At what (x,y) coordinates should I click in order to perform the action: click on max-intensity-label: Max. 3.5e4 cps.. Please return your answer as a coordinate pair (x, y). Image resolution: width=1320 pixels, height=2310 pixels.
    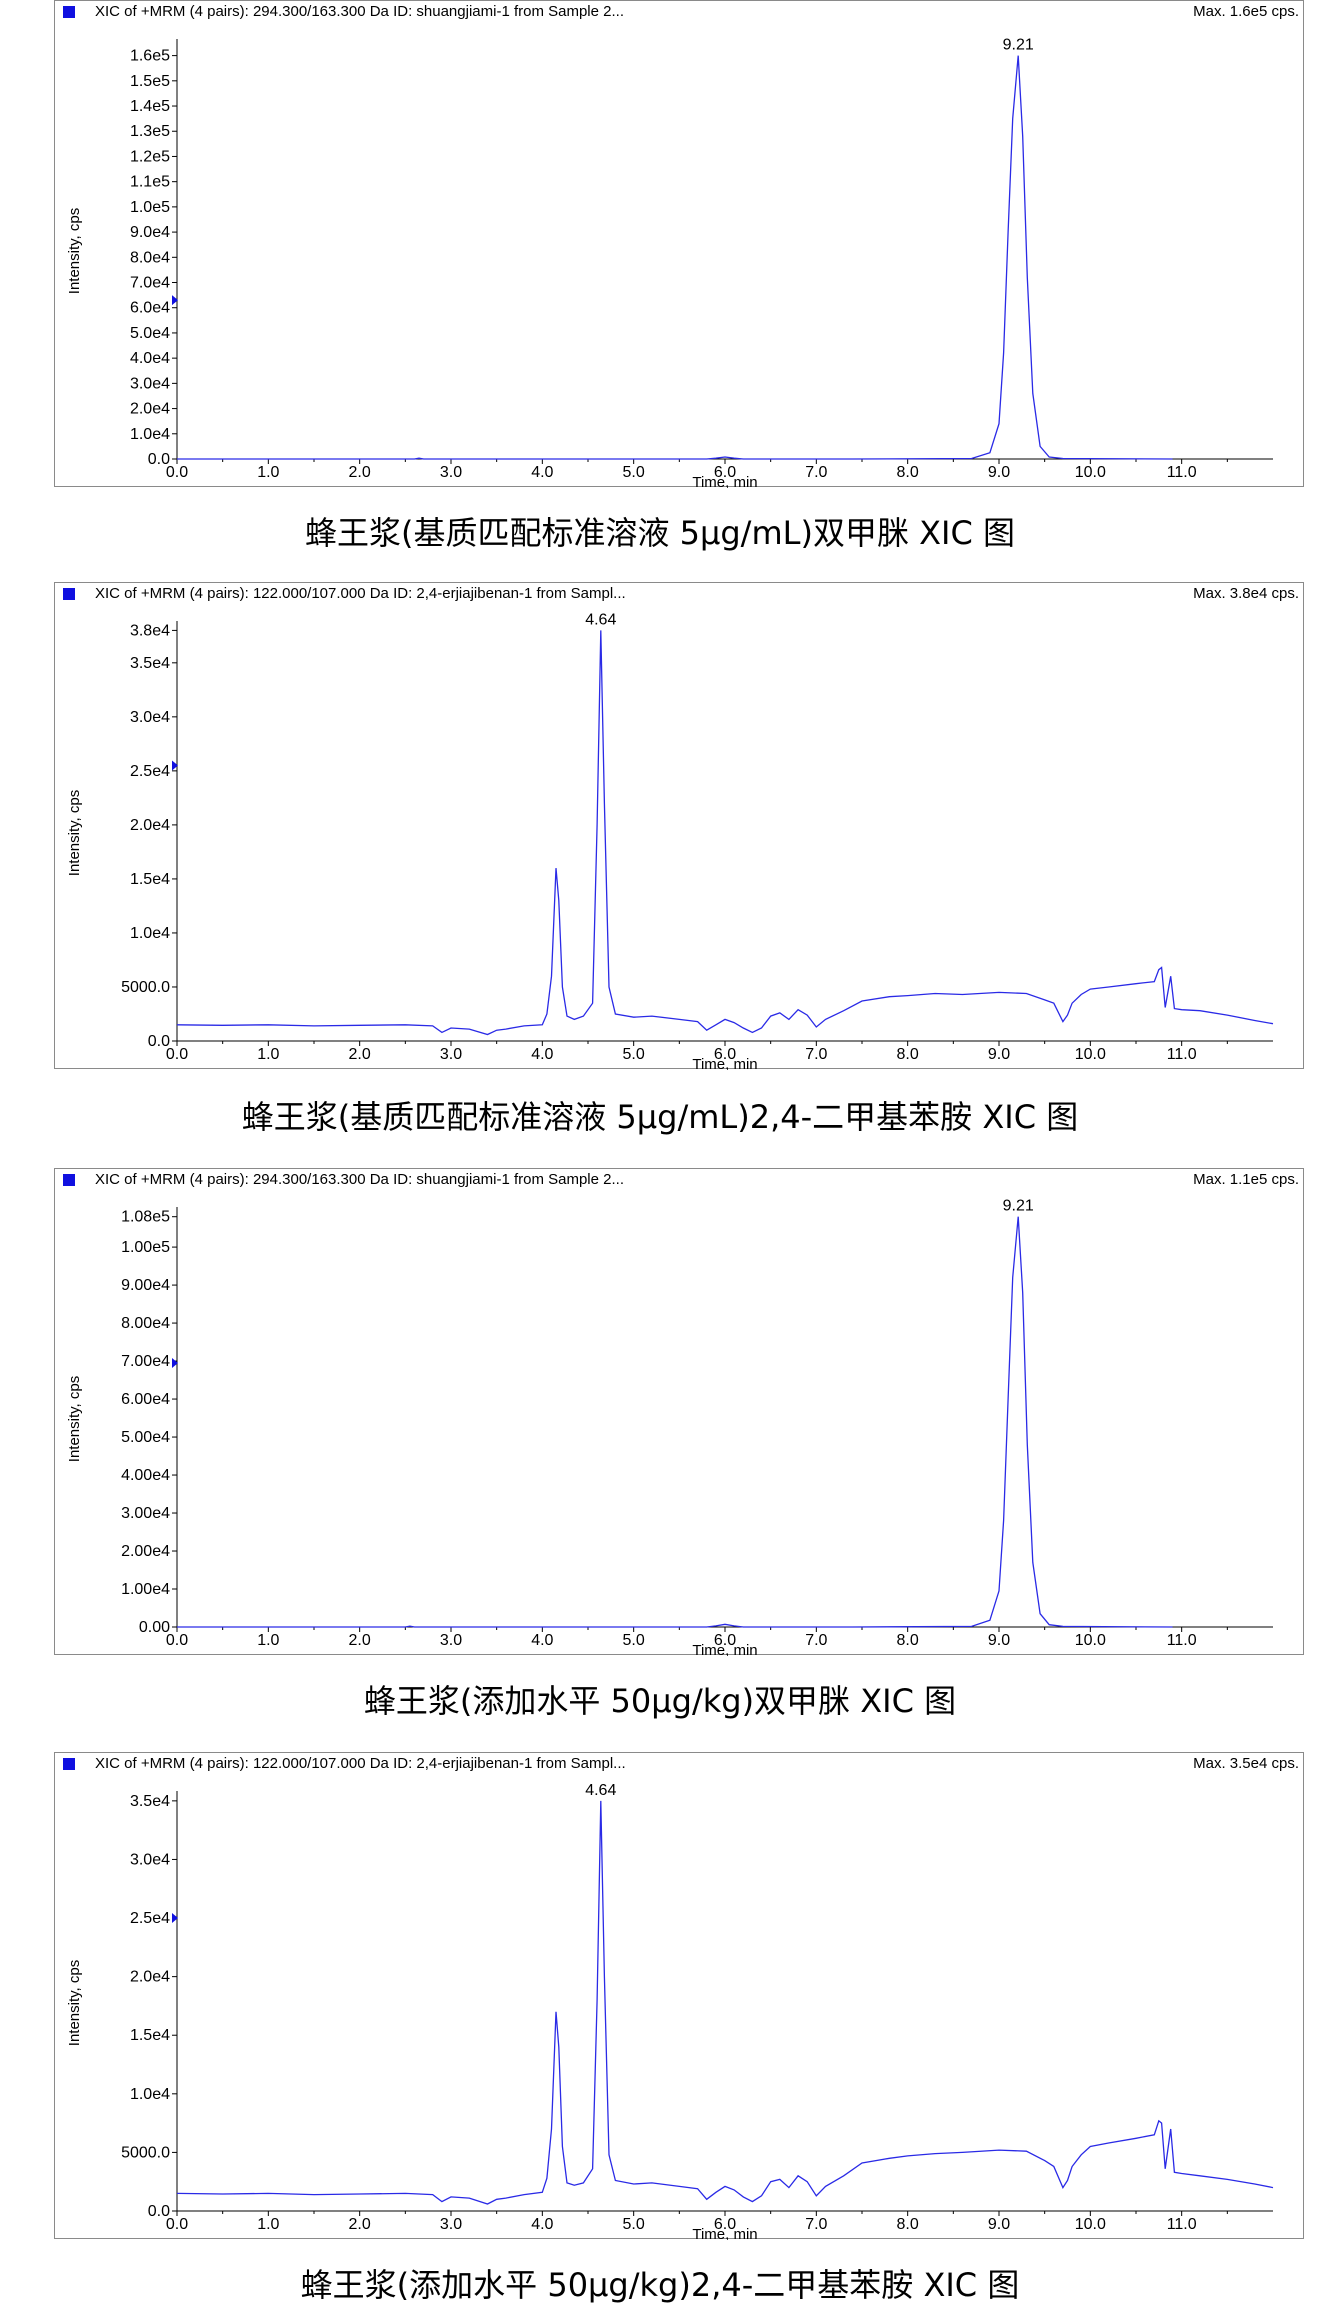
    Looking at the image, I should click on (1246, 1763).